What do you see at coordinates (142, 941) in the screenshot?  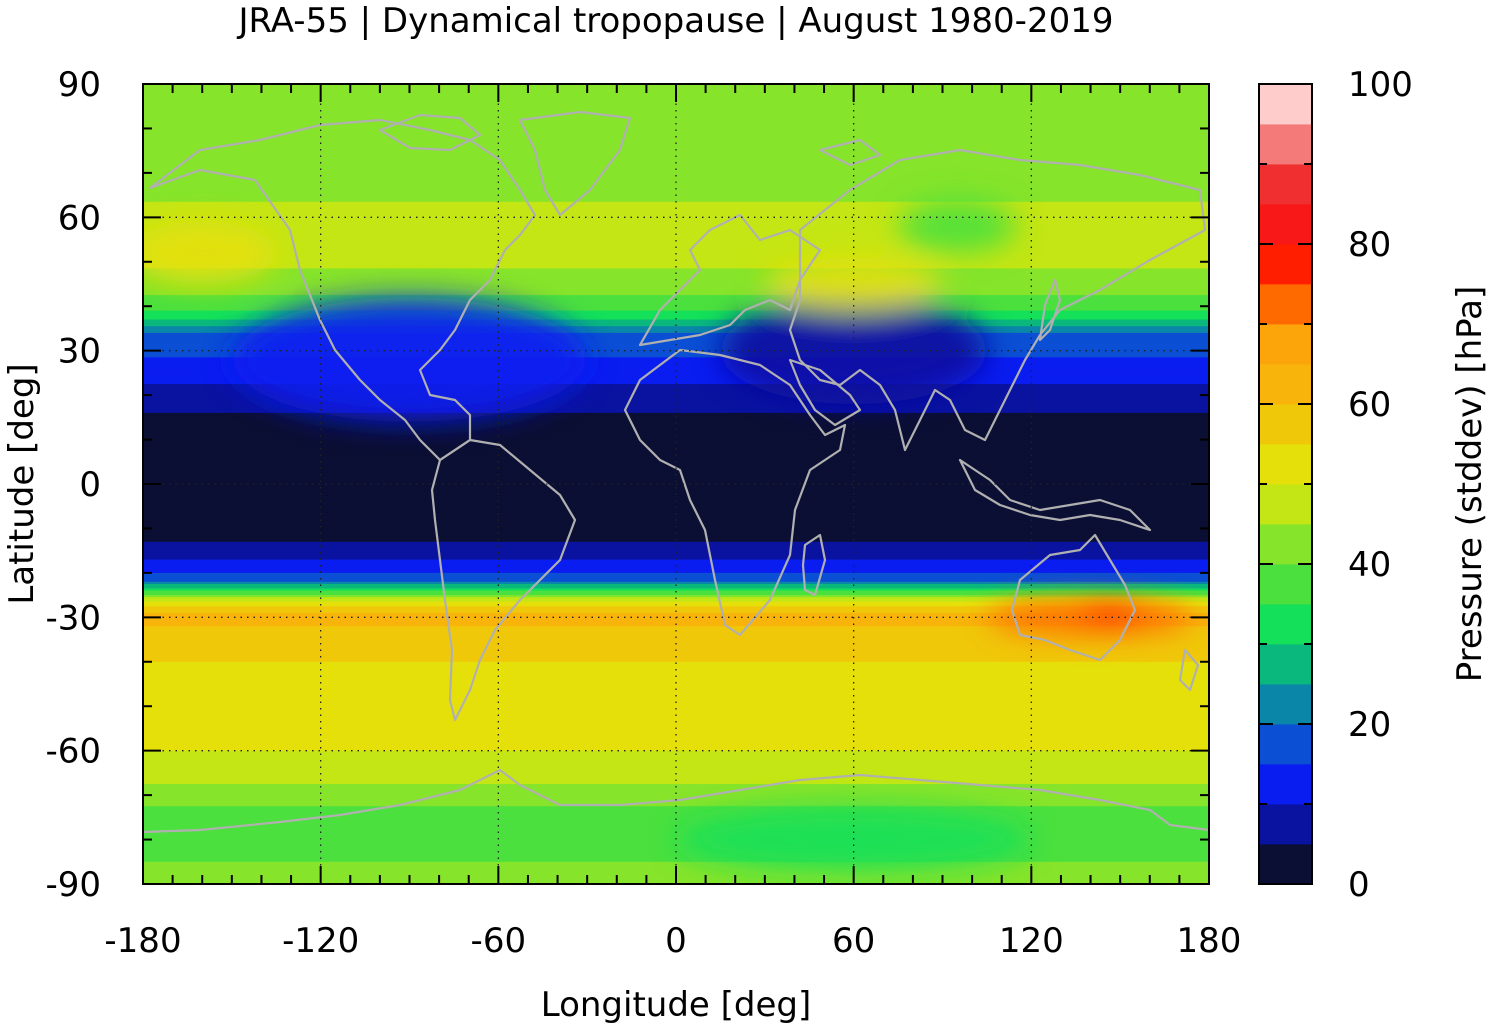 I see `x-tick-label: -180` at bounding box center [142, 941].